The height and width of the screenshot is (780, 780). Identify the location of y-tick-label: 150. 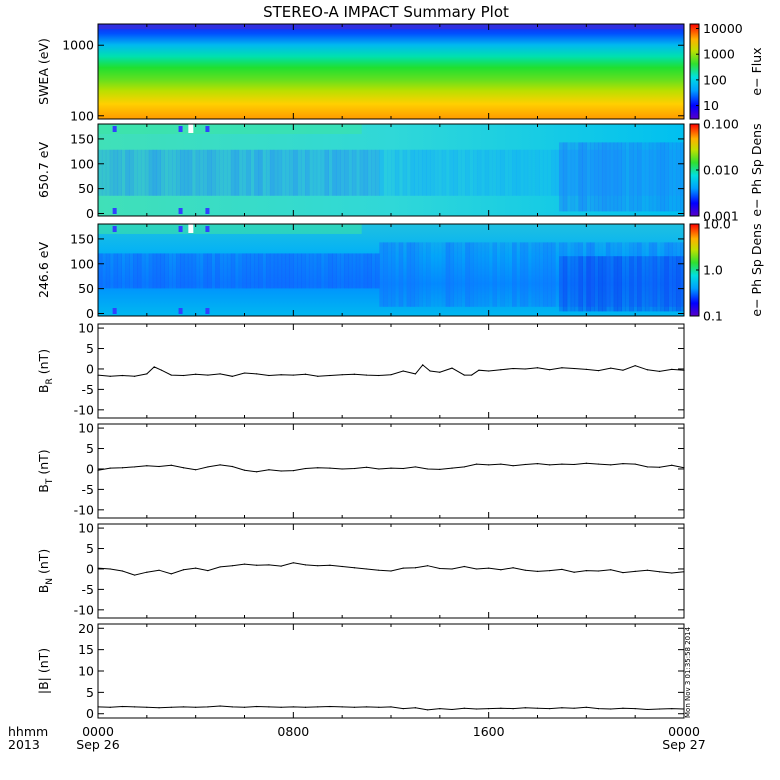
(82, 138).